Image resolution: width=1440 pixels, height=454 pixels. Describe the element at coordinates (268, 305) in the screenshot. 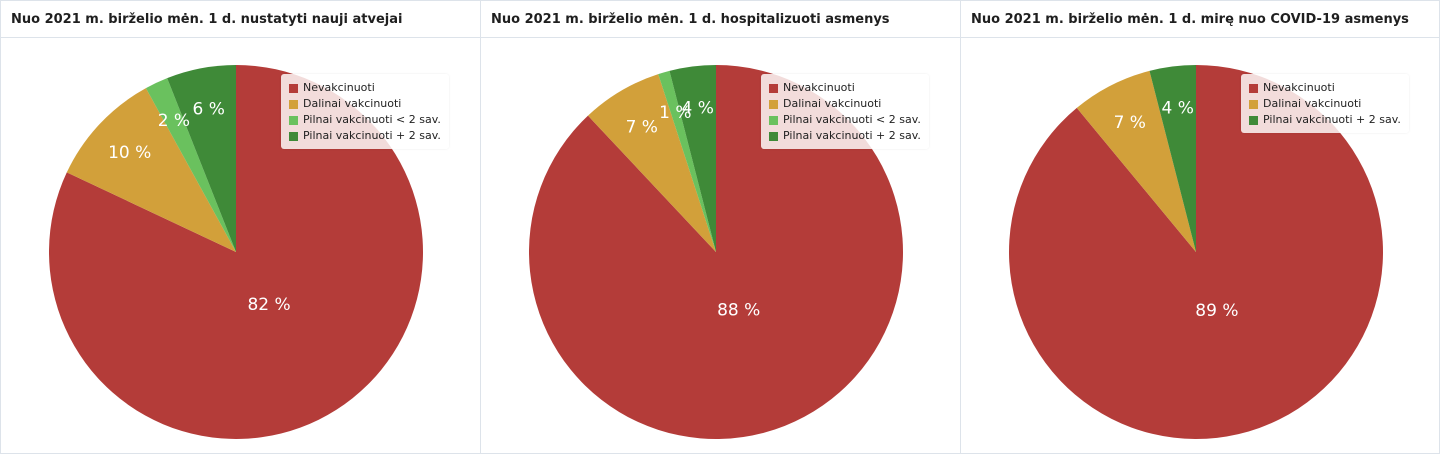

I see `slice-label-nevakcinuoti: 82 %` at that location.